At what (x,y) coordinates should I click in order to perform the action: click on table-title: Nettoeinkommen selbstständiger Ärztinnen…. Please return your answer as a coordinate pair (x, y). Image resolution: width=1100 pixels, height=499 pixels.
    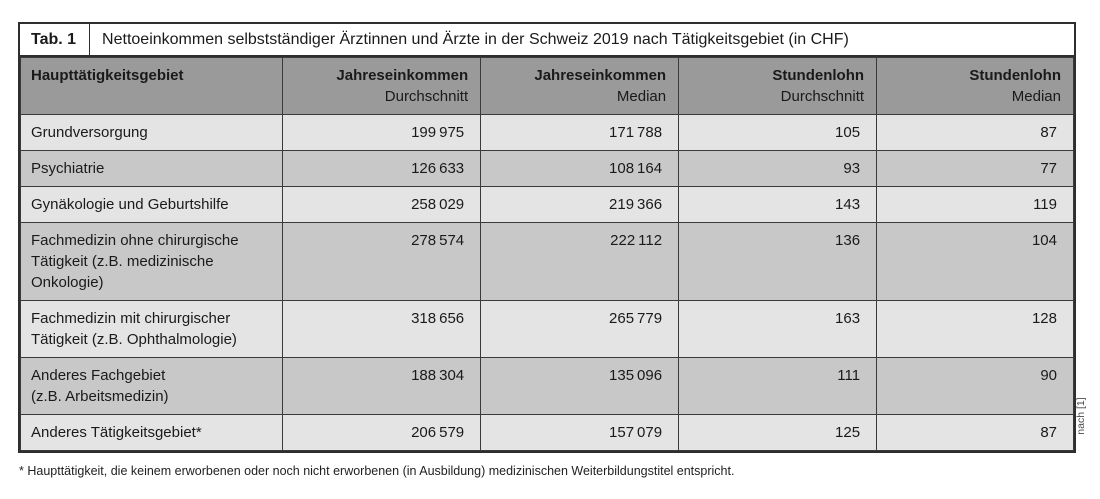
    Looking at the image, I should click on (475, 39).